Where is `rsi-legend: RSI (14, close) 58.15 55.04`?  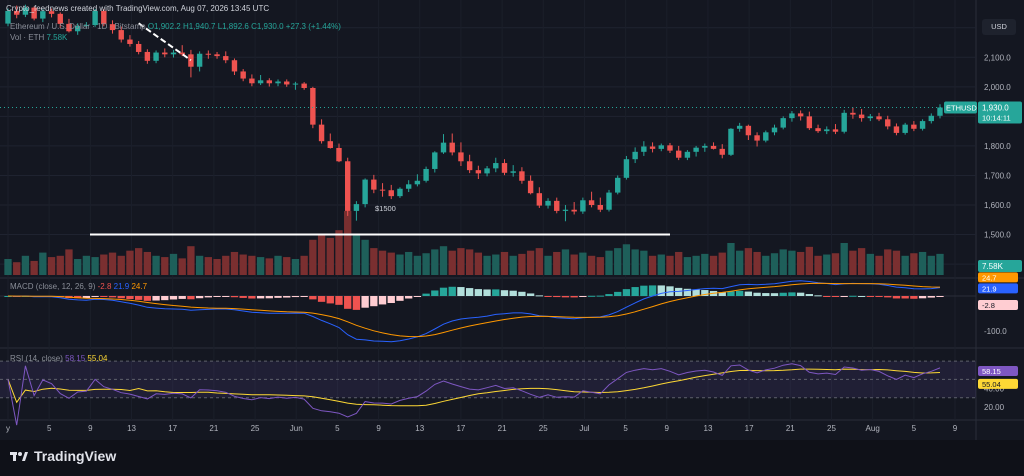
rsi-legend: RSI (14, close) 58.15 55.04 is located at coordinates (58, 358).